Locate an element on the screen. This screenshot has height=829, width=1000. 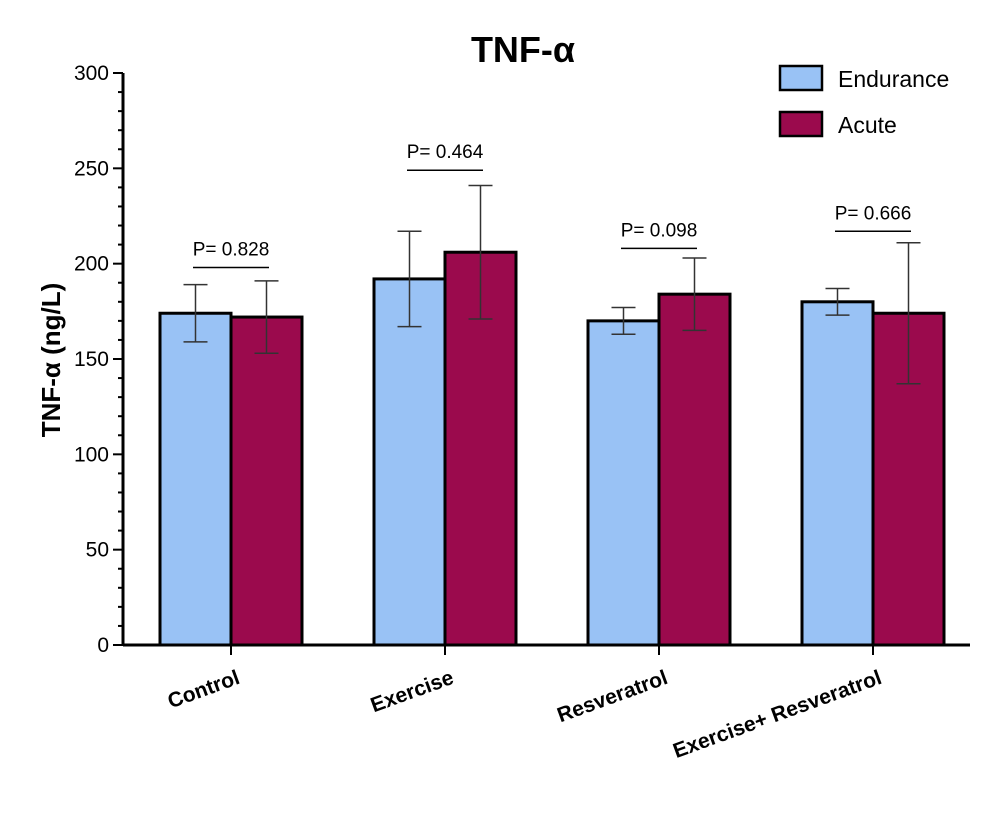
y-tick-label: 200 is located at coordinates (91, 264).